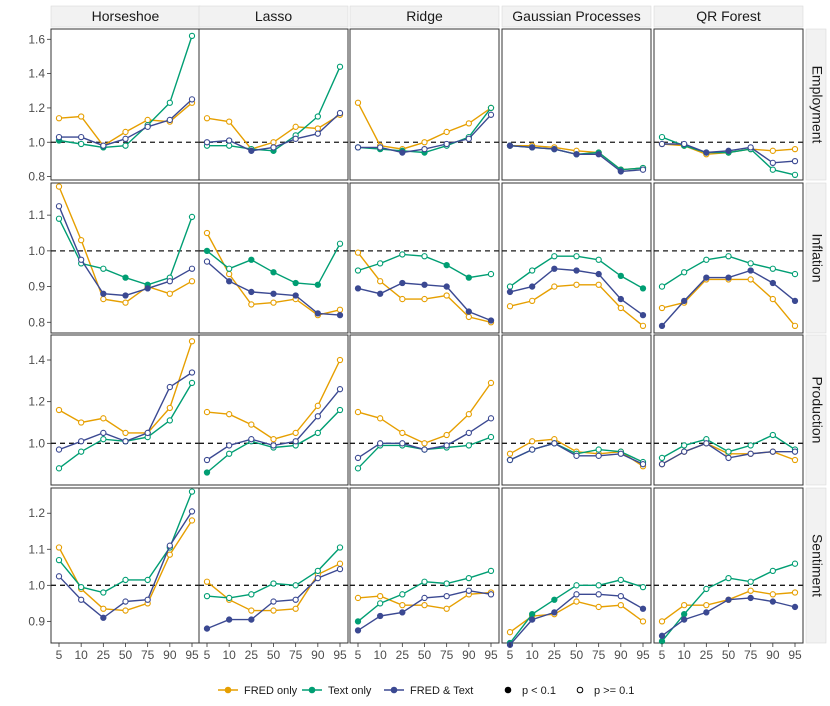 The height and width of the screenshot is (706, 830). I want to click on strip-label-inflation: Inflation, so click(817, 257).